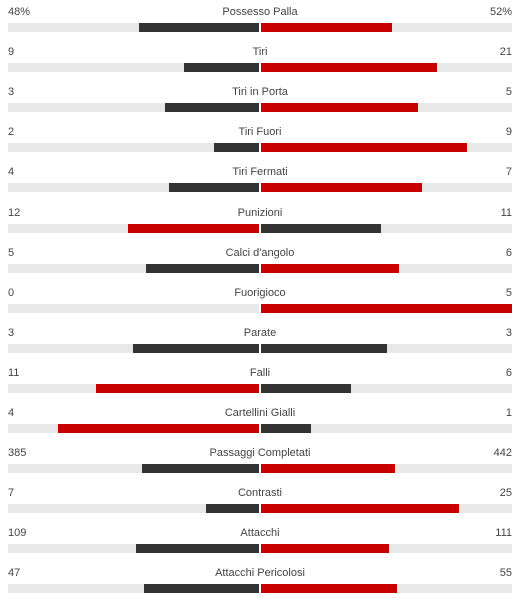 This screenshot has height=603, width=519. What do you see at coordinates (260, 92) in the screenshot?
I see `stat-label: Tiri in Porta` at bounding box center [260, 92].